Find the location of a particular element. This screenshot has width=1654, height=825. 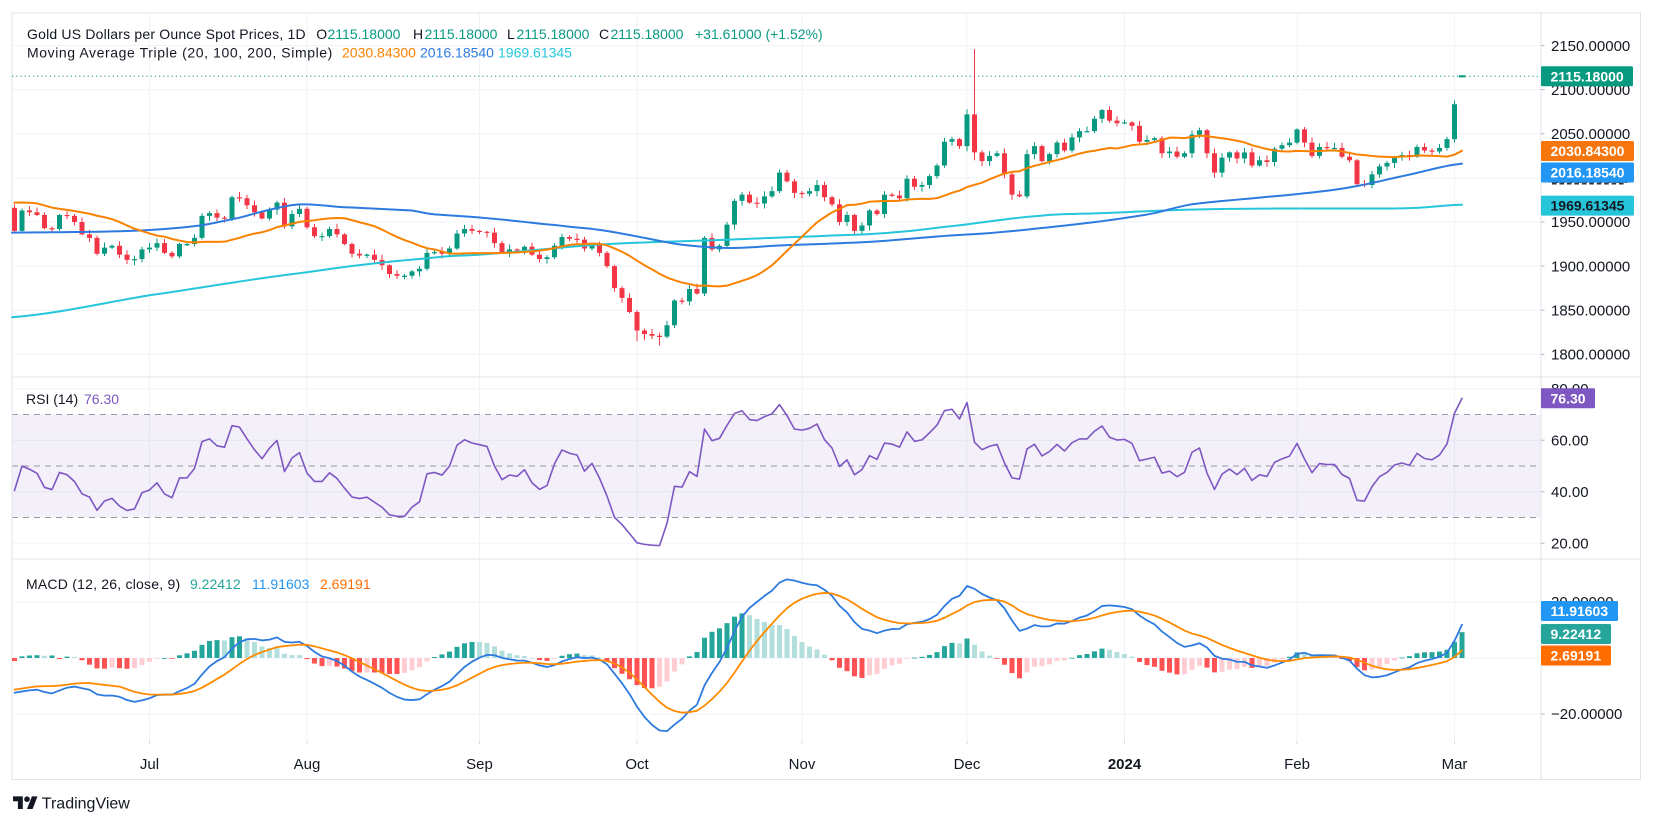

svg-text: 2024 is located at coordinates (1125, 764).